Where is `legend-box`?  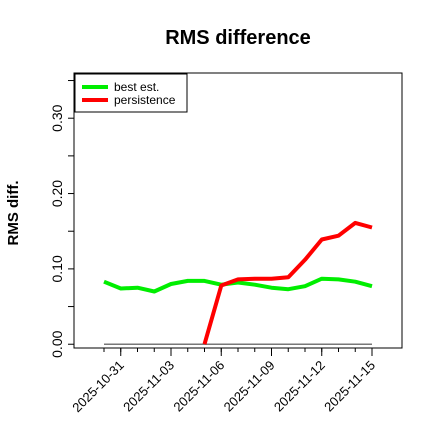
legend-box is located at coordinates (131, 93).